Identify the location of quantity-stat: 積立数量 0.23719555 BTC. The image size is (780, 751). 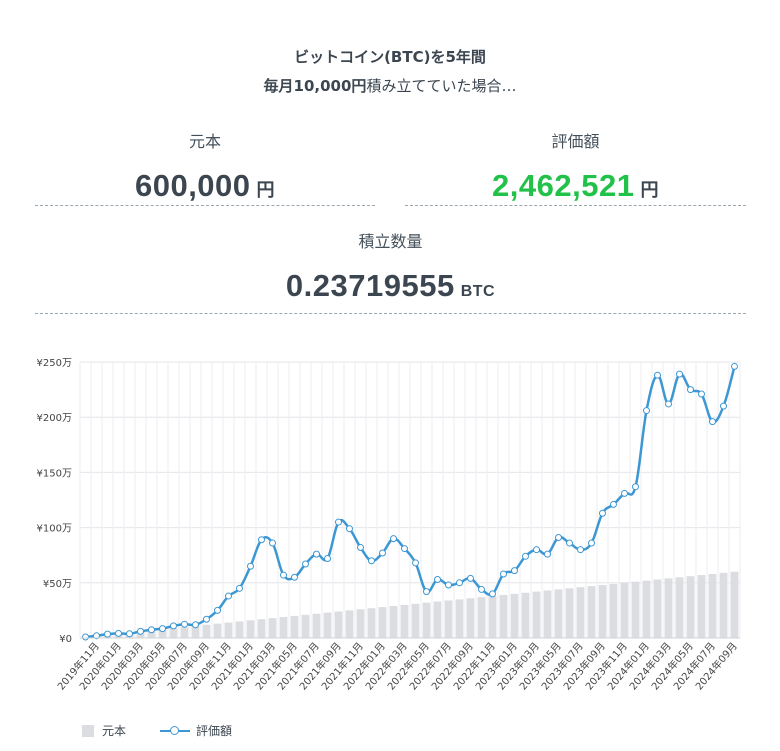
(390, 266).